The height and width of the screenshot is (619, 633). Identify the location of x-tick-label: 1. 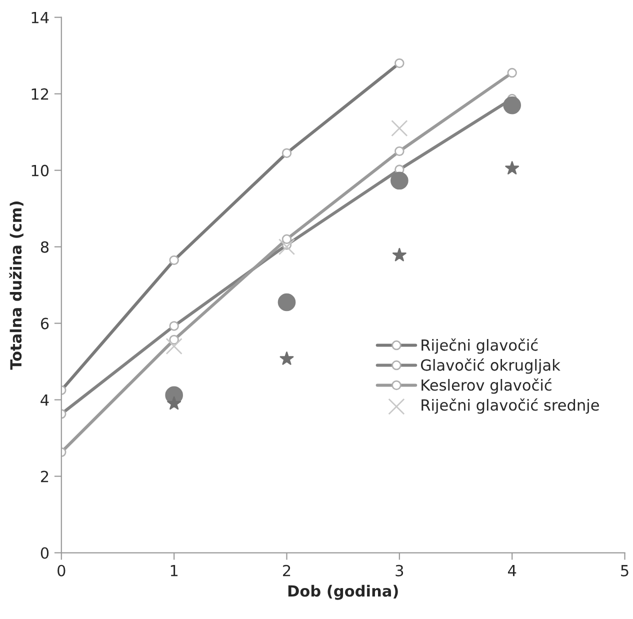
(174, 570).